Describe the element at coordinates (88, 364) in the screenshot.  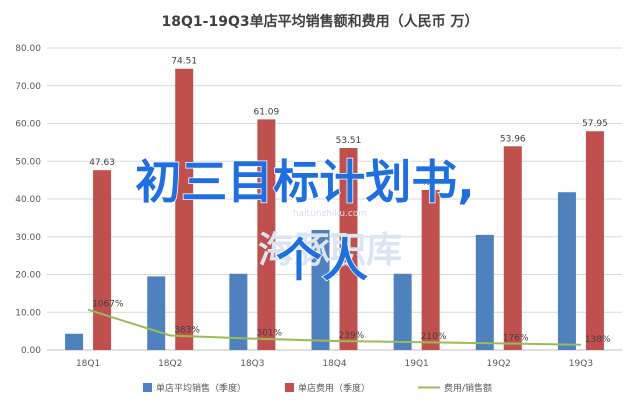
I see `x-tick-label: 18Q1` at that location.